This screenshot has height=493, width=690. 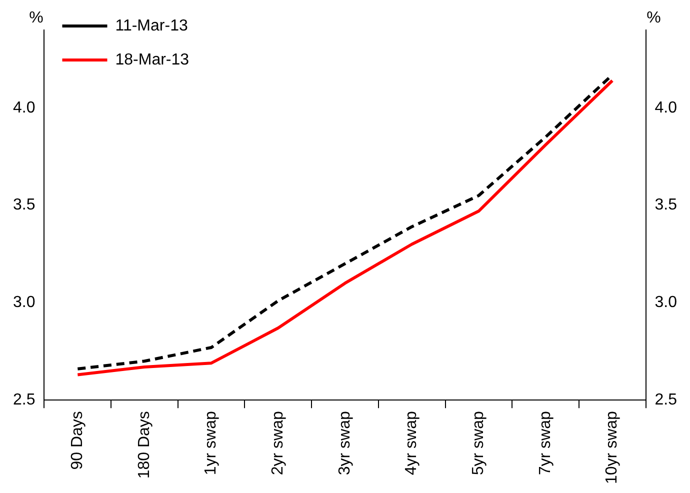 What do you see at coordinates (479, 443) in the screenshot?
I see `x-tick-label: 5yr swap` at bounding box center [479, 443].